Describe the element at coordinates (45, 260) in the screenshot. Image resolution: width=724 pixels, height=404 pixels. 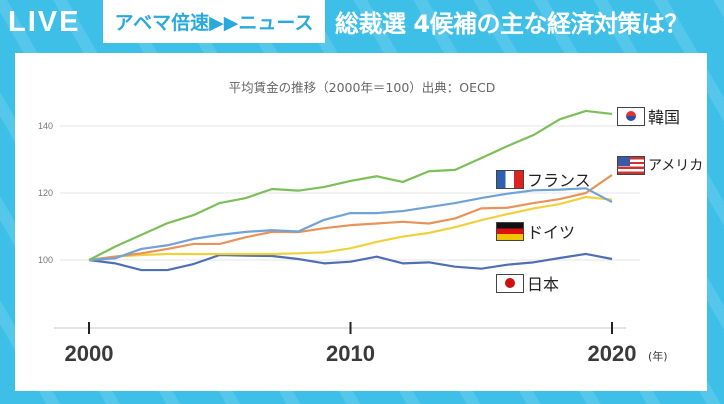
I see `y-tick-label: 100` at that location.